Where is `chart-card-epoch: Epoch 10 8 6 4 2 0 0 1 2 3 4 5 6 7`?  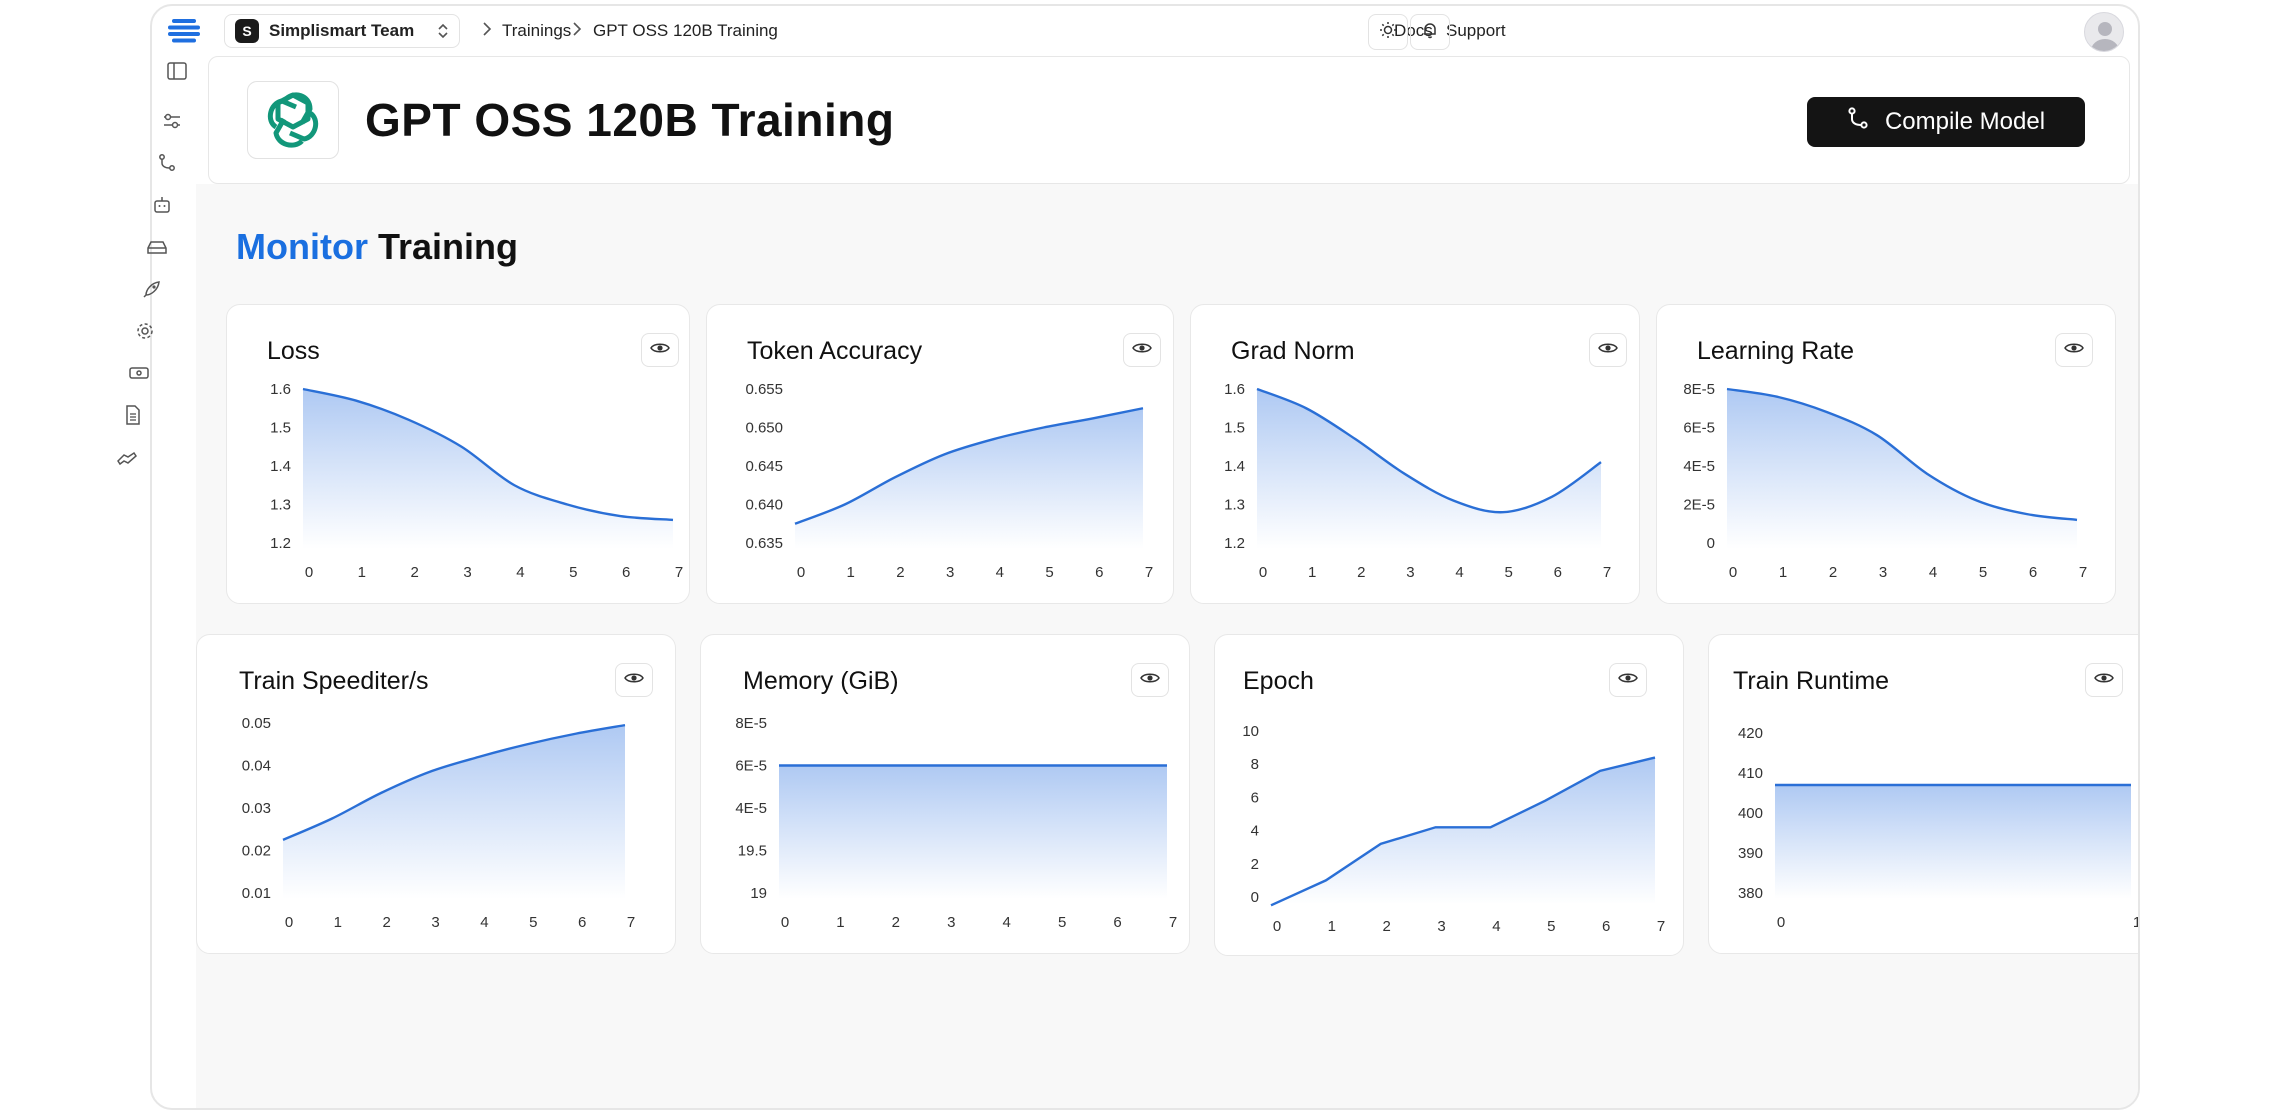 chart-card-epoch: Epoch 10 8 6 4 2 0 0 1 2 3 4 5 6 7 is located at coordinates (1449, 795).